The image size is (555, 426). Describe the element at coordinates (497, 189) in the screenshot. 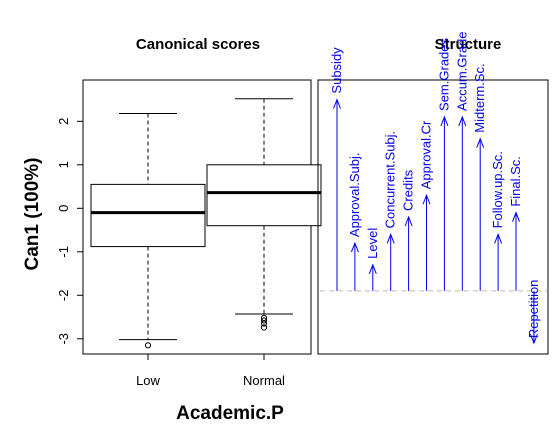

I see `vector-label: Follow.up.Sc.` at that location.